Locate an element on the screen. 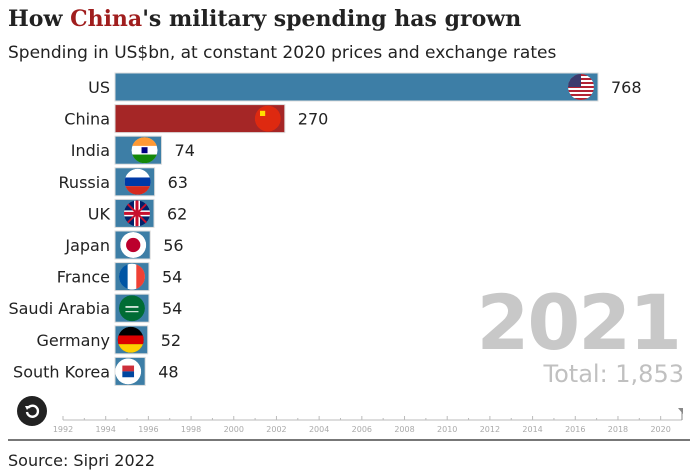 The width and height of the screenshot is (700, 474). category-label: France is located at coordinates (83, 277).